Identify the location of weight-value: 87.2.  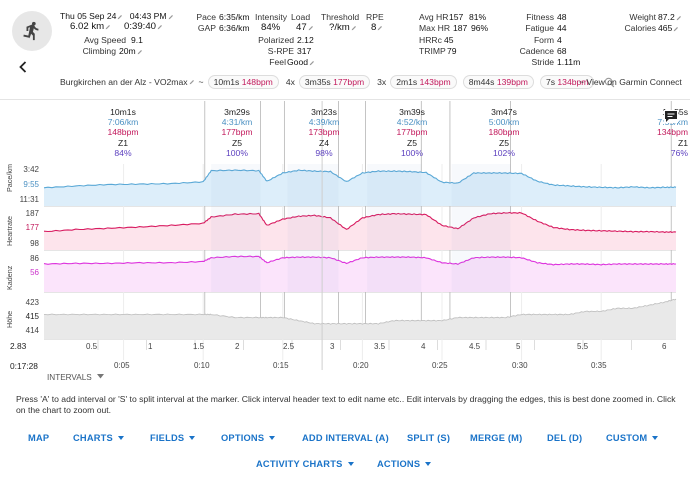
(670, 17).